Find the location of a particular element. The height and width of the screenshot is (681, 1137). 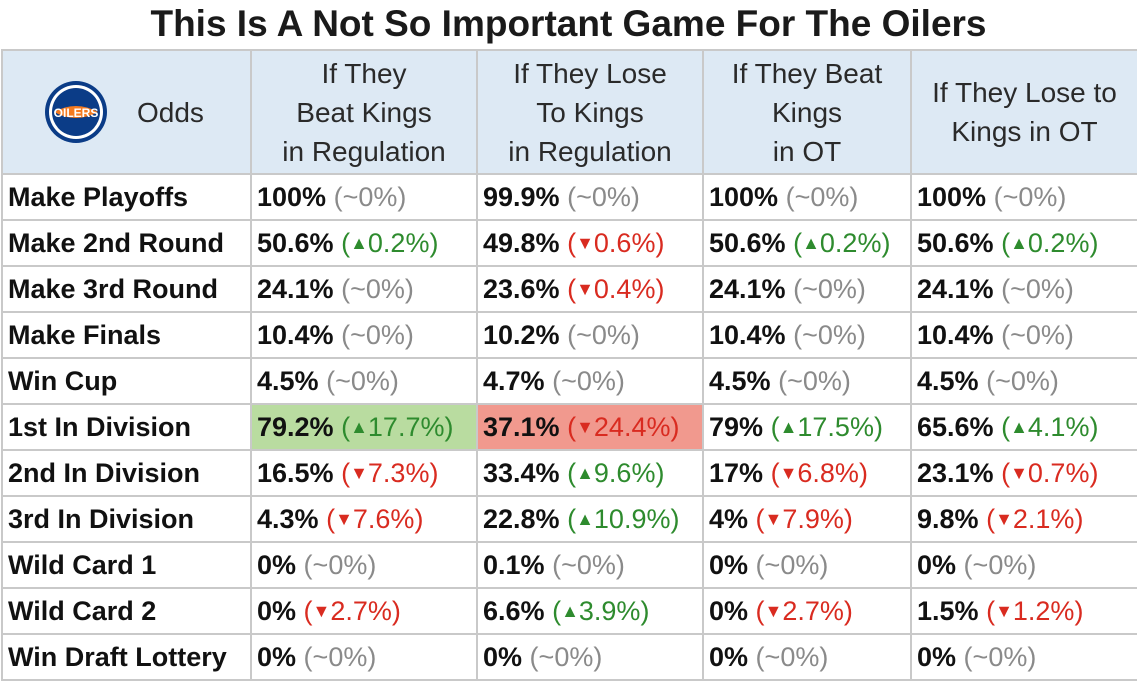

column-header-line: To Kings is located at coordinates (590, 112).